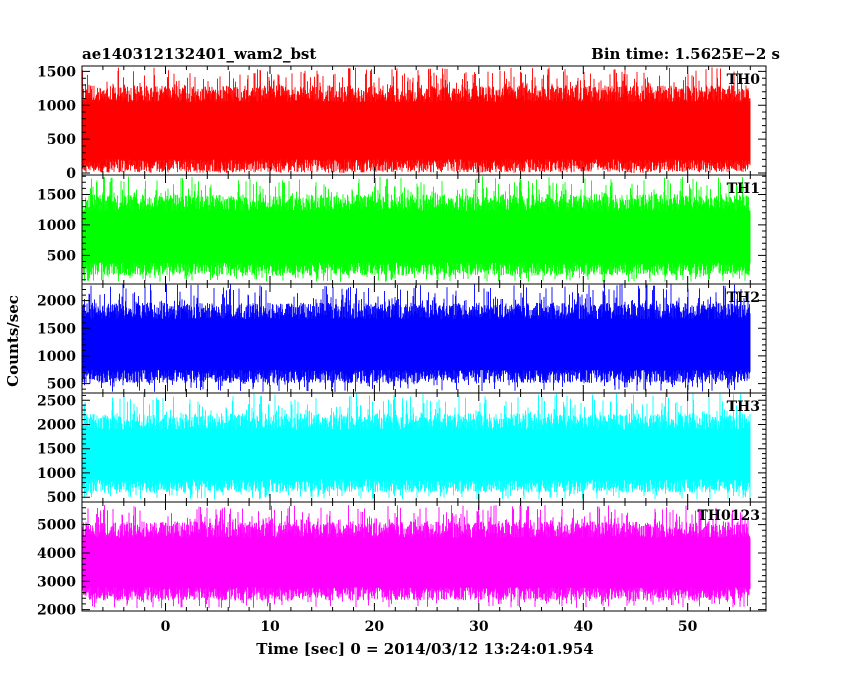 The height and width of the screenshot is (680, 850). Describe the element at coordinates (166, 627) in the screenshot. I see `x-tick-label: 0` at that location.